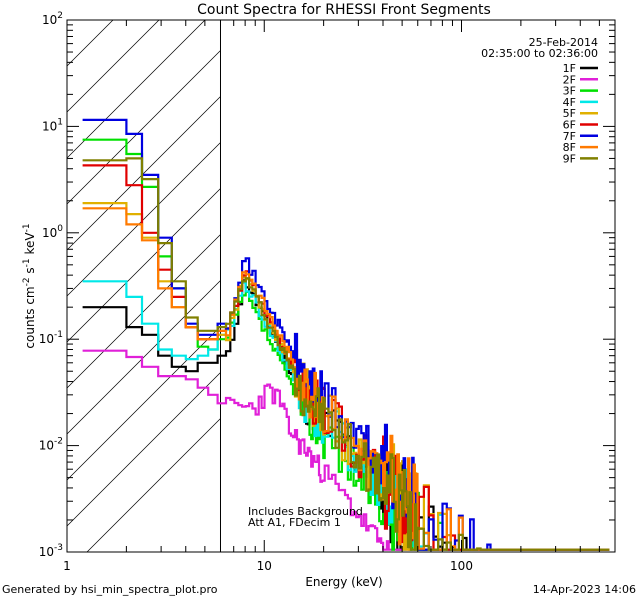 The width and height of the screenshot is (640, 600). What do you see at coordinates (52, 19) in the screenshot?
I see `y-tick-label: 10²` at bounding box center [52, 19].